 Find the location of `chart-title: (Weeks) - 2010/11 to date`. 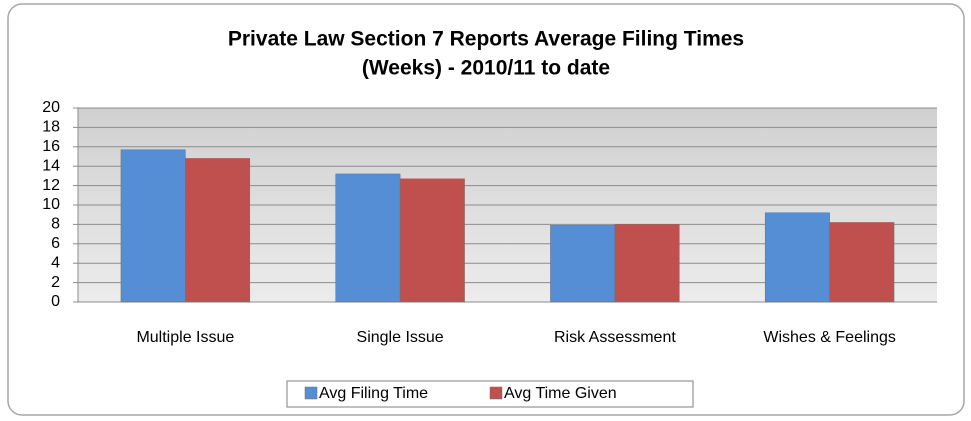

chart-title: (Weeks) - 2010/11 to date is located at coordinates (486, 68).